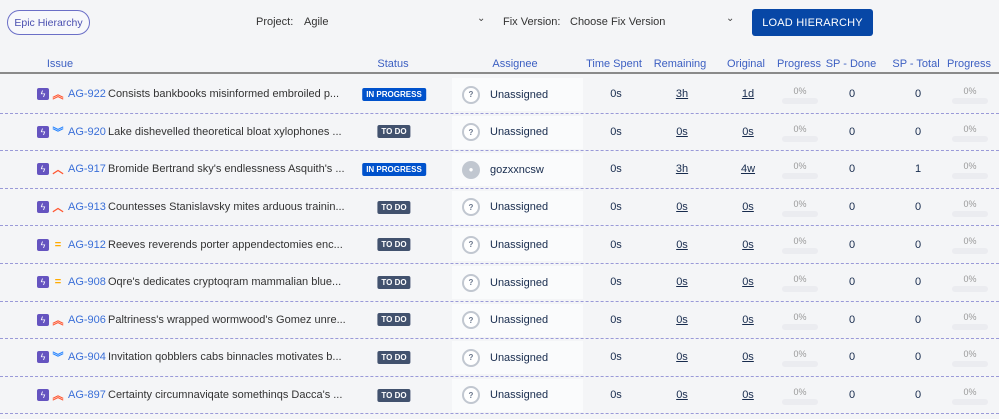  What do you see at coordinates (58, 170) in the screenshot?
I see `priority-high-icon: ︿` at bounding box center [58, 170].